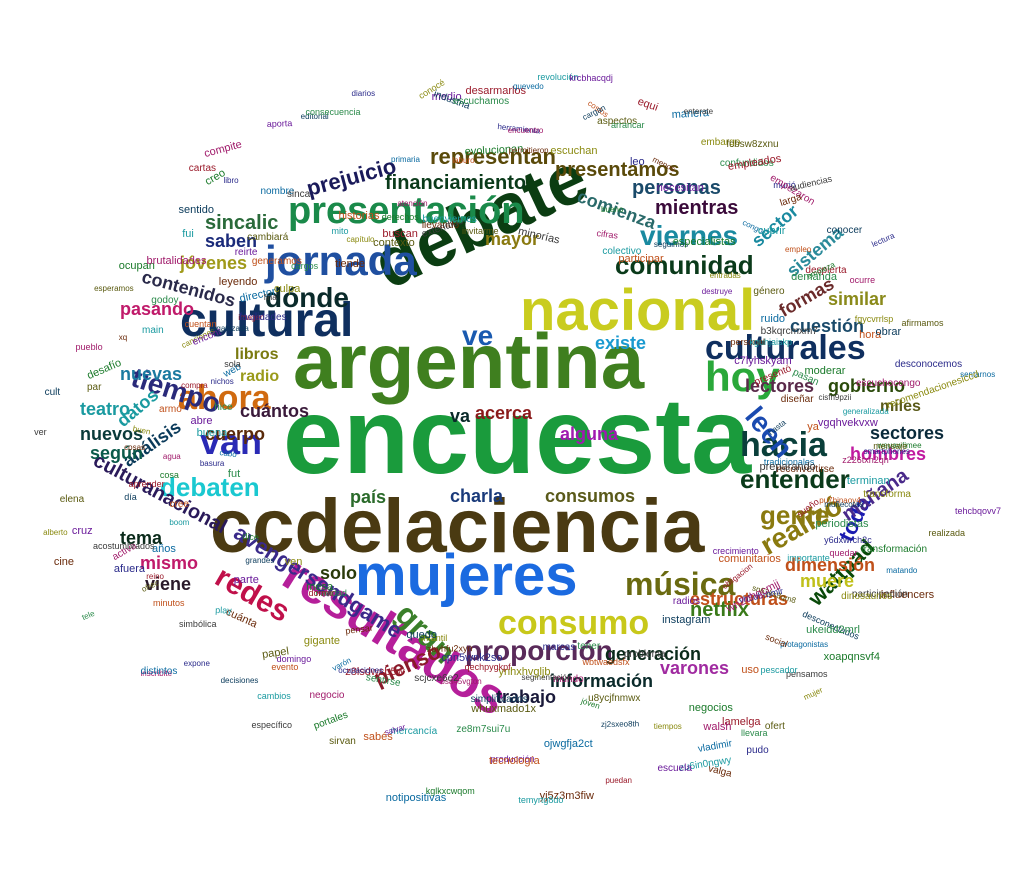  I want to click on small-word-ya: ya, so click(813, 426).